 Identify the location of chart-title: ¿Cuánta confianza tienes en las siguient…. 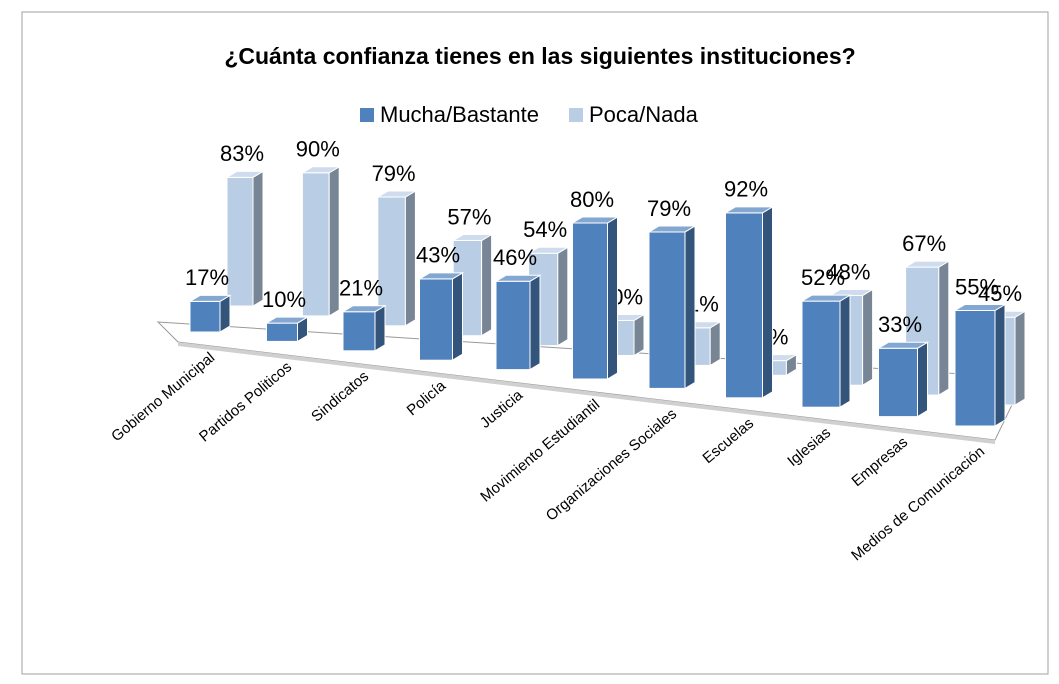
(539, 56).